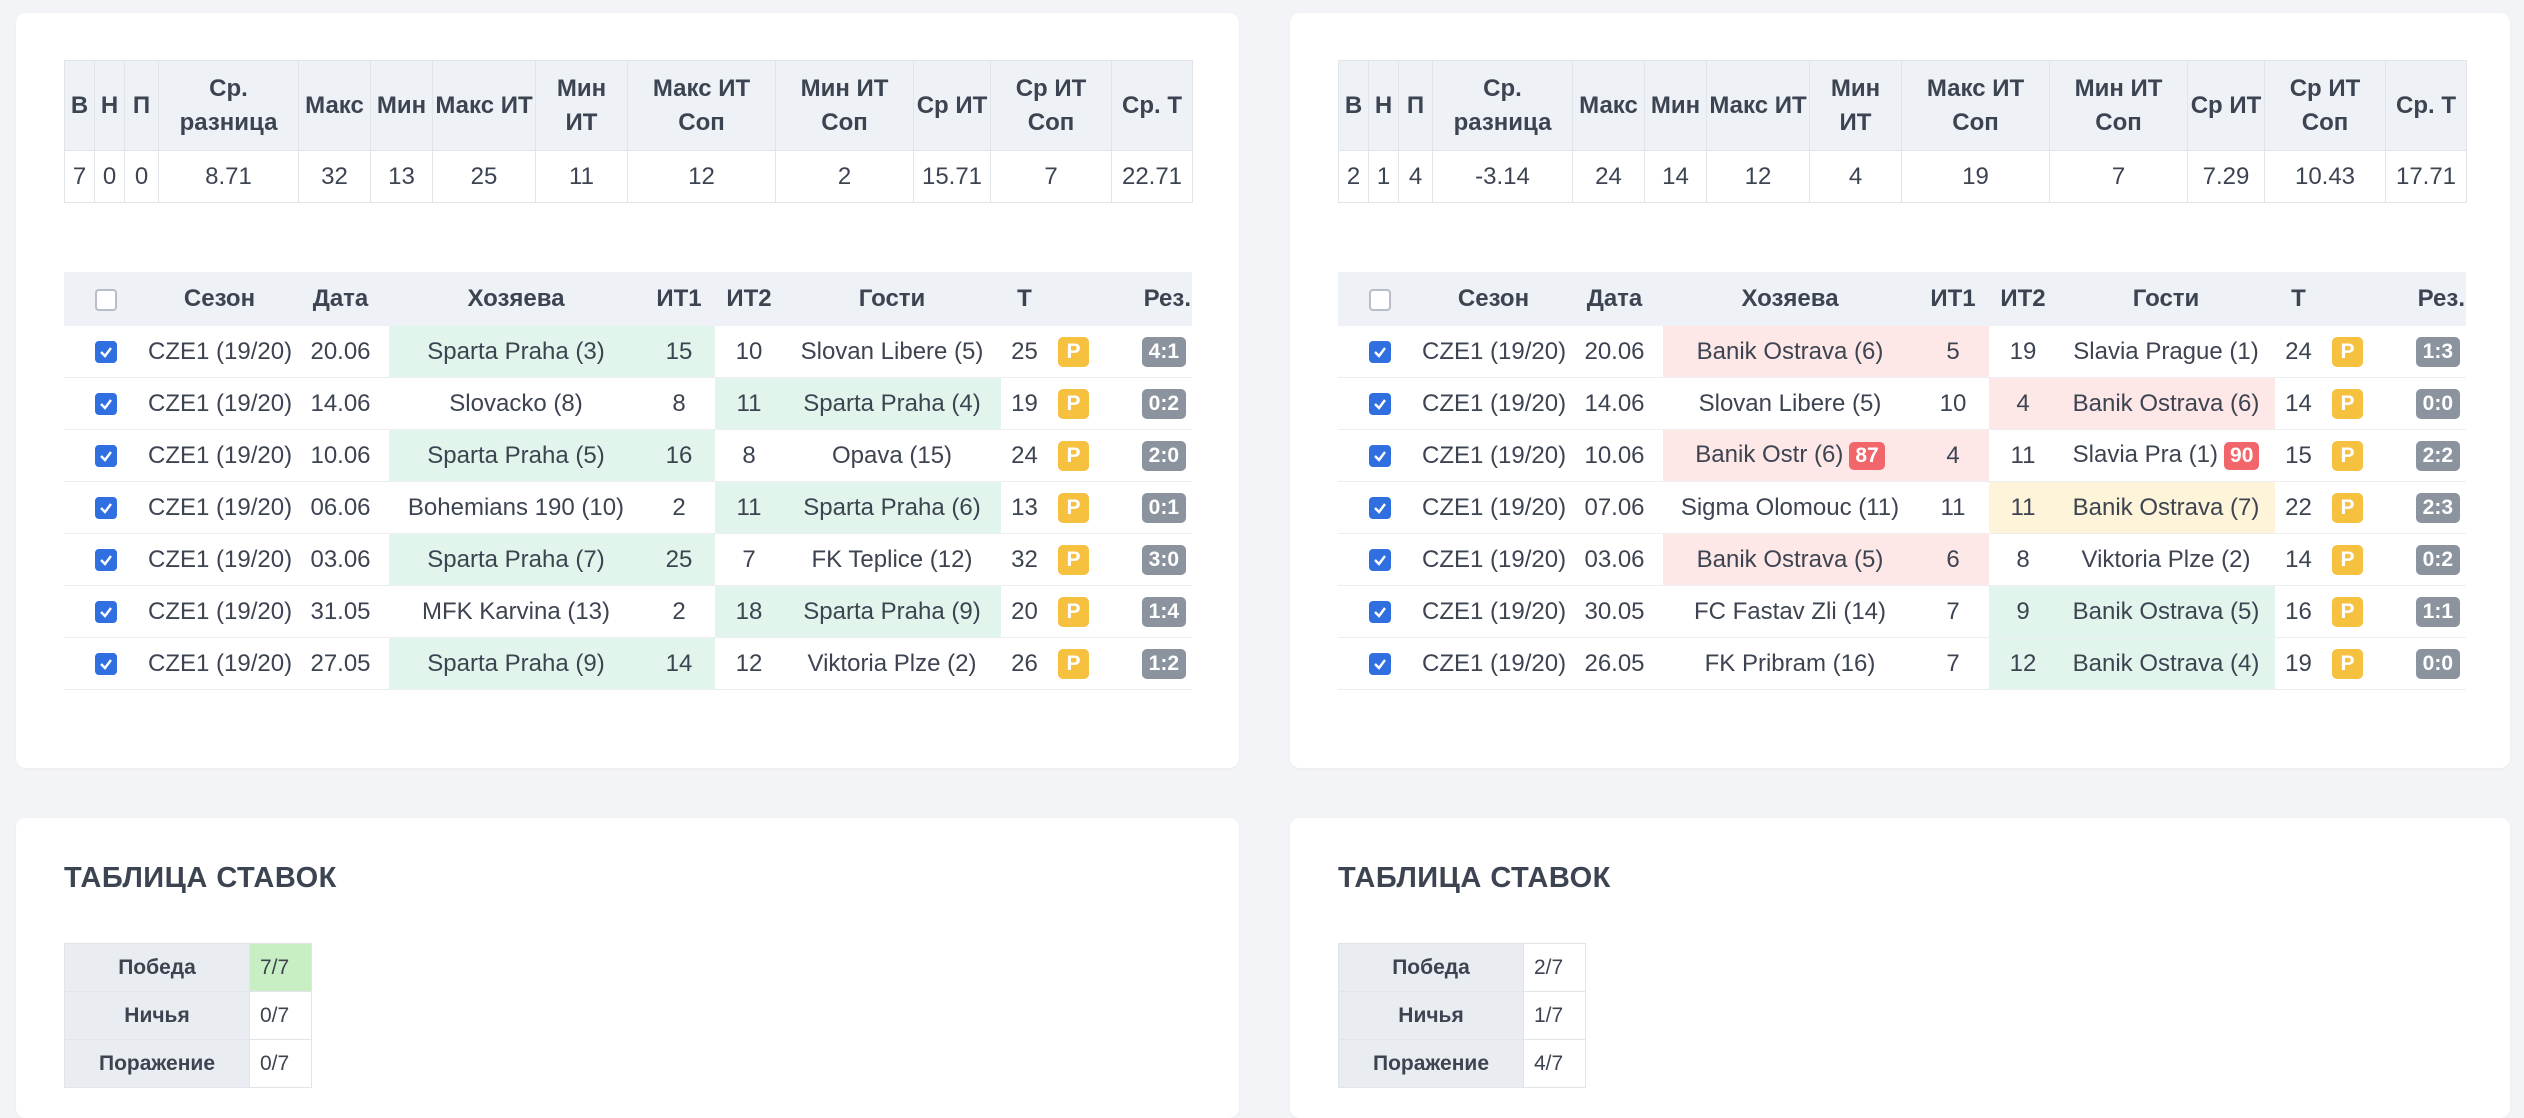 The width and height of the screenshot is (2524, 1118). I want to click on team-name: FK Pribram (16), so click(1790, 663).